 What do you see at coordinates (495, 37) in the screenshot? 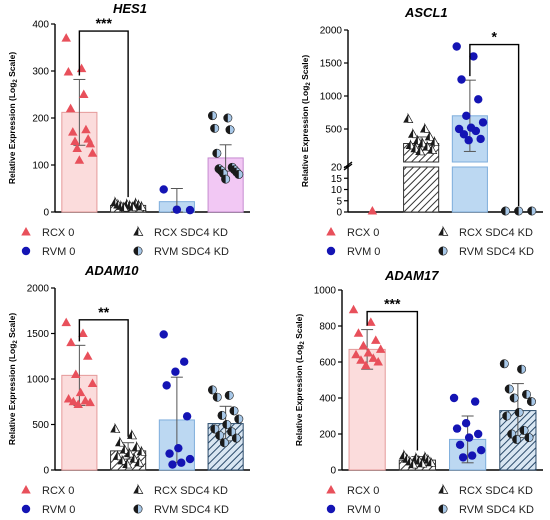
I see `significance-label: *` at bounding box center [495, 37].